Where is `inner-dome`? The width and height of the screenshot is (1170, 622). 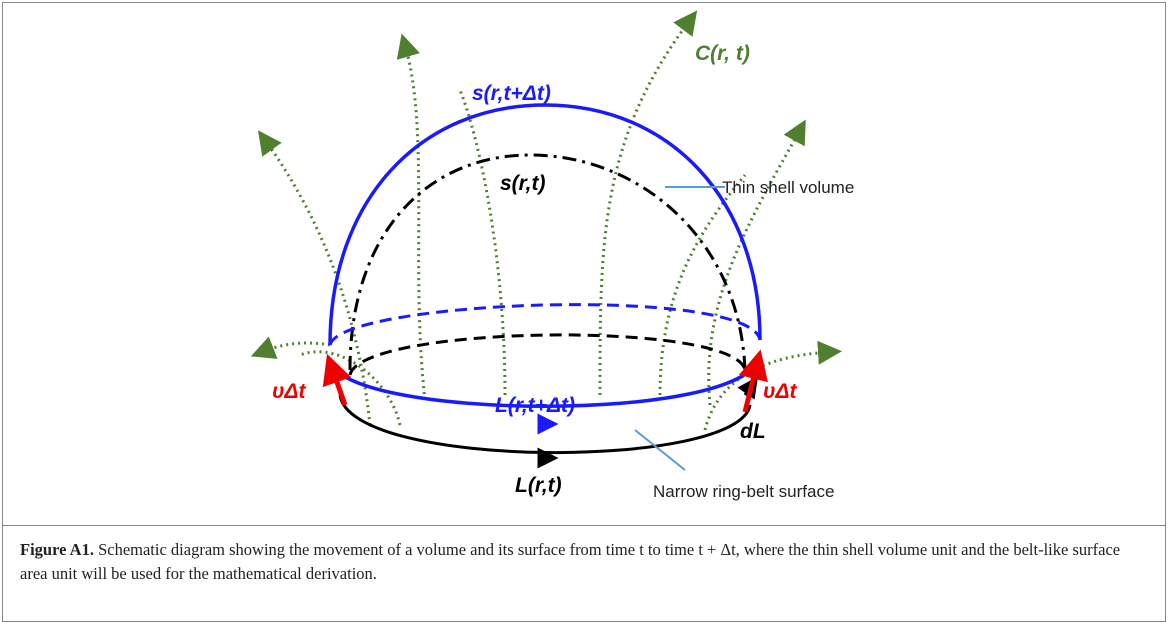 inner-dome is located at coordinates (547, 262).